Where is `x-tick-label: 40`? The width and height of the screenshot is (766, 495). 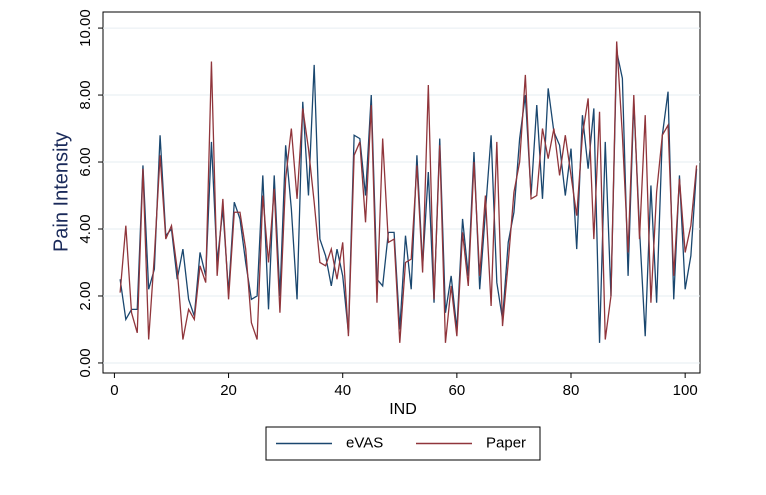
x-tick-label: 40 is located at coordinates (342, 390).